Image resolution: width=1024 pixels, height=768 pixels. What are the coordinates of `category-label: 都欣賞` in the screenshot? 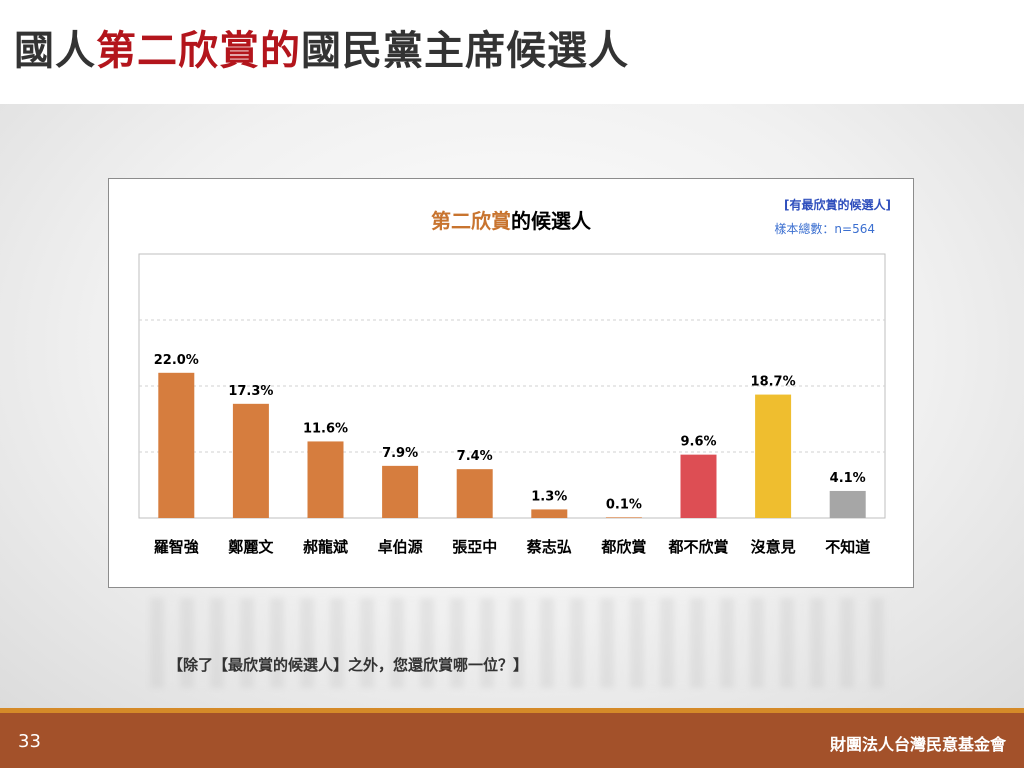 It's located at (623, 547).